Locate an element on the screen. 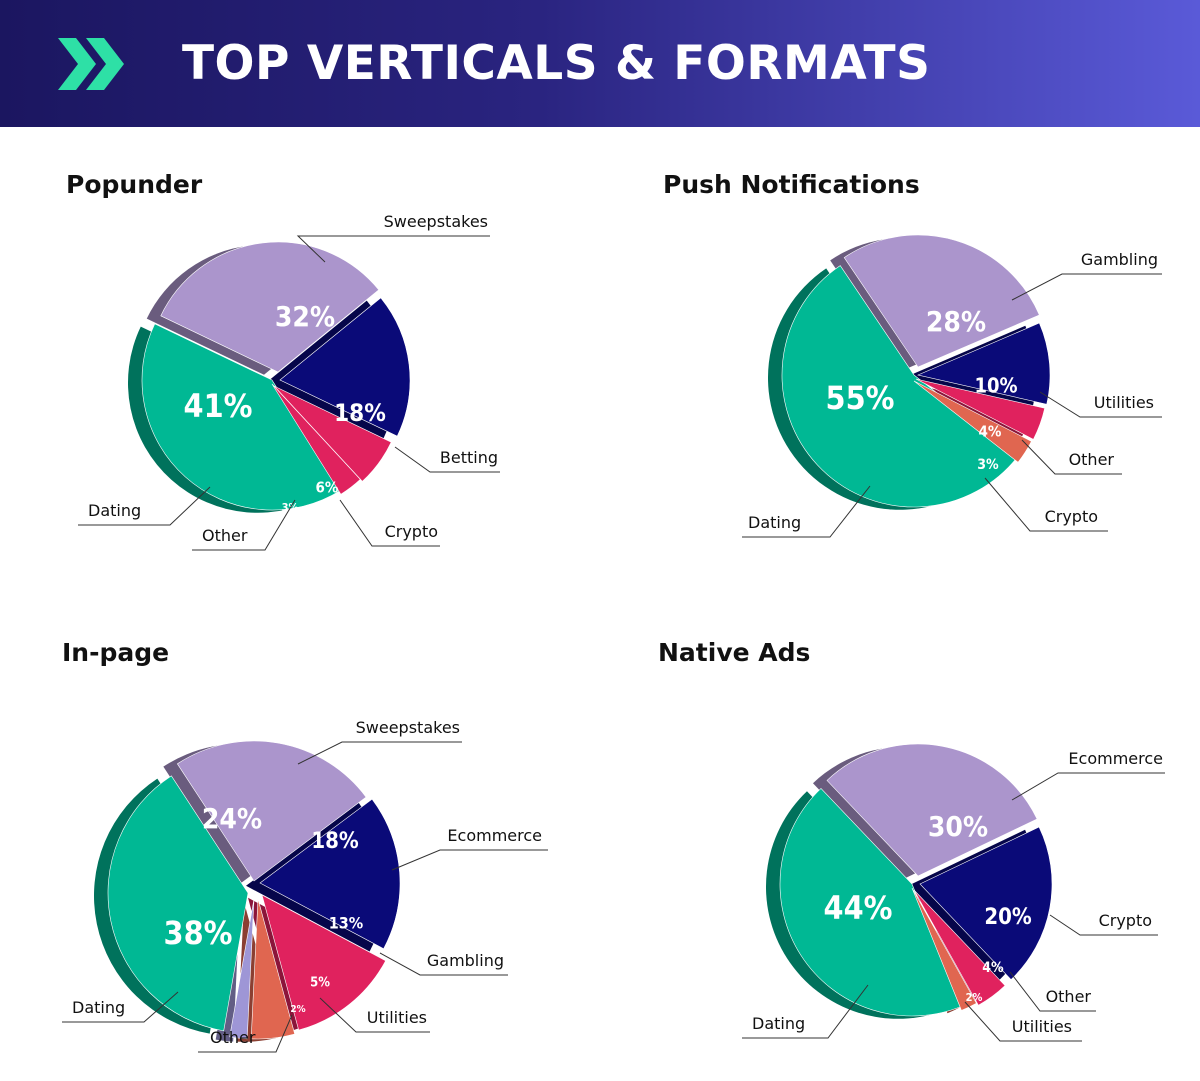 This screenshot has height=1081, width=1200. category-label-betting: Betting is located at coordinates (469, 457).